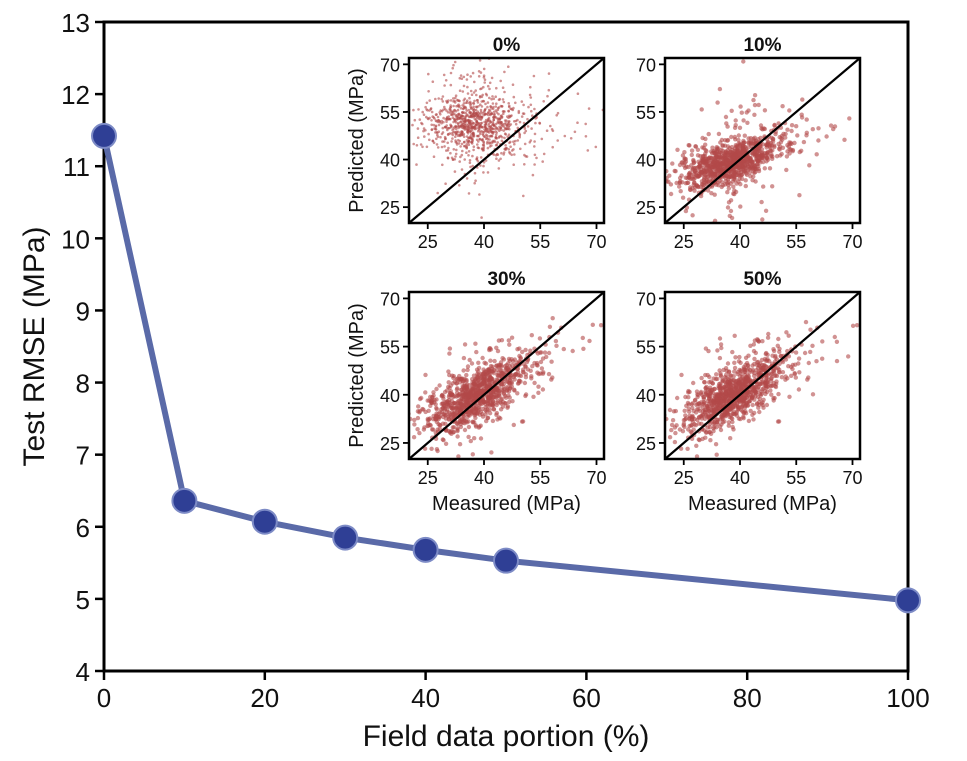  I want to click on main-y-axis-label: Test RMSE (MPa), so click(34, 346).